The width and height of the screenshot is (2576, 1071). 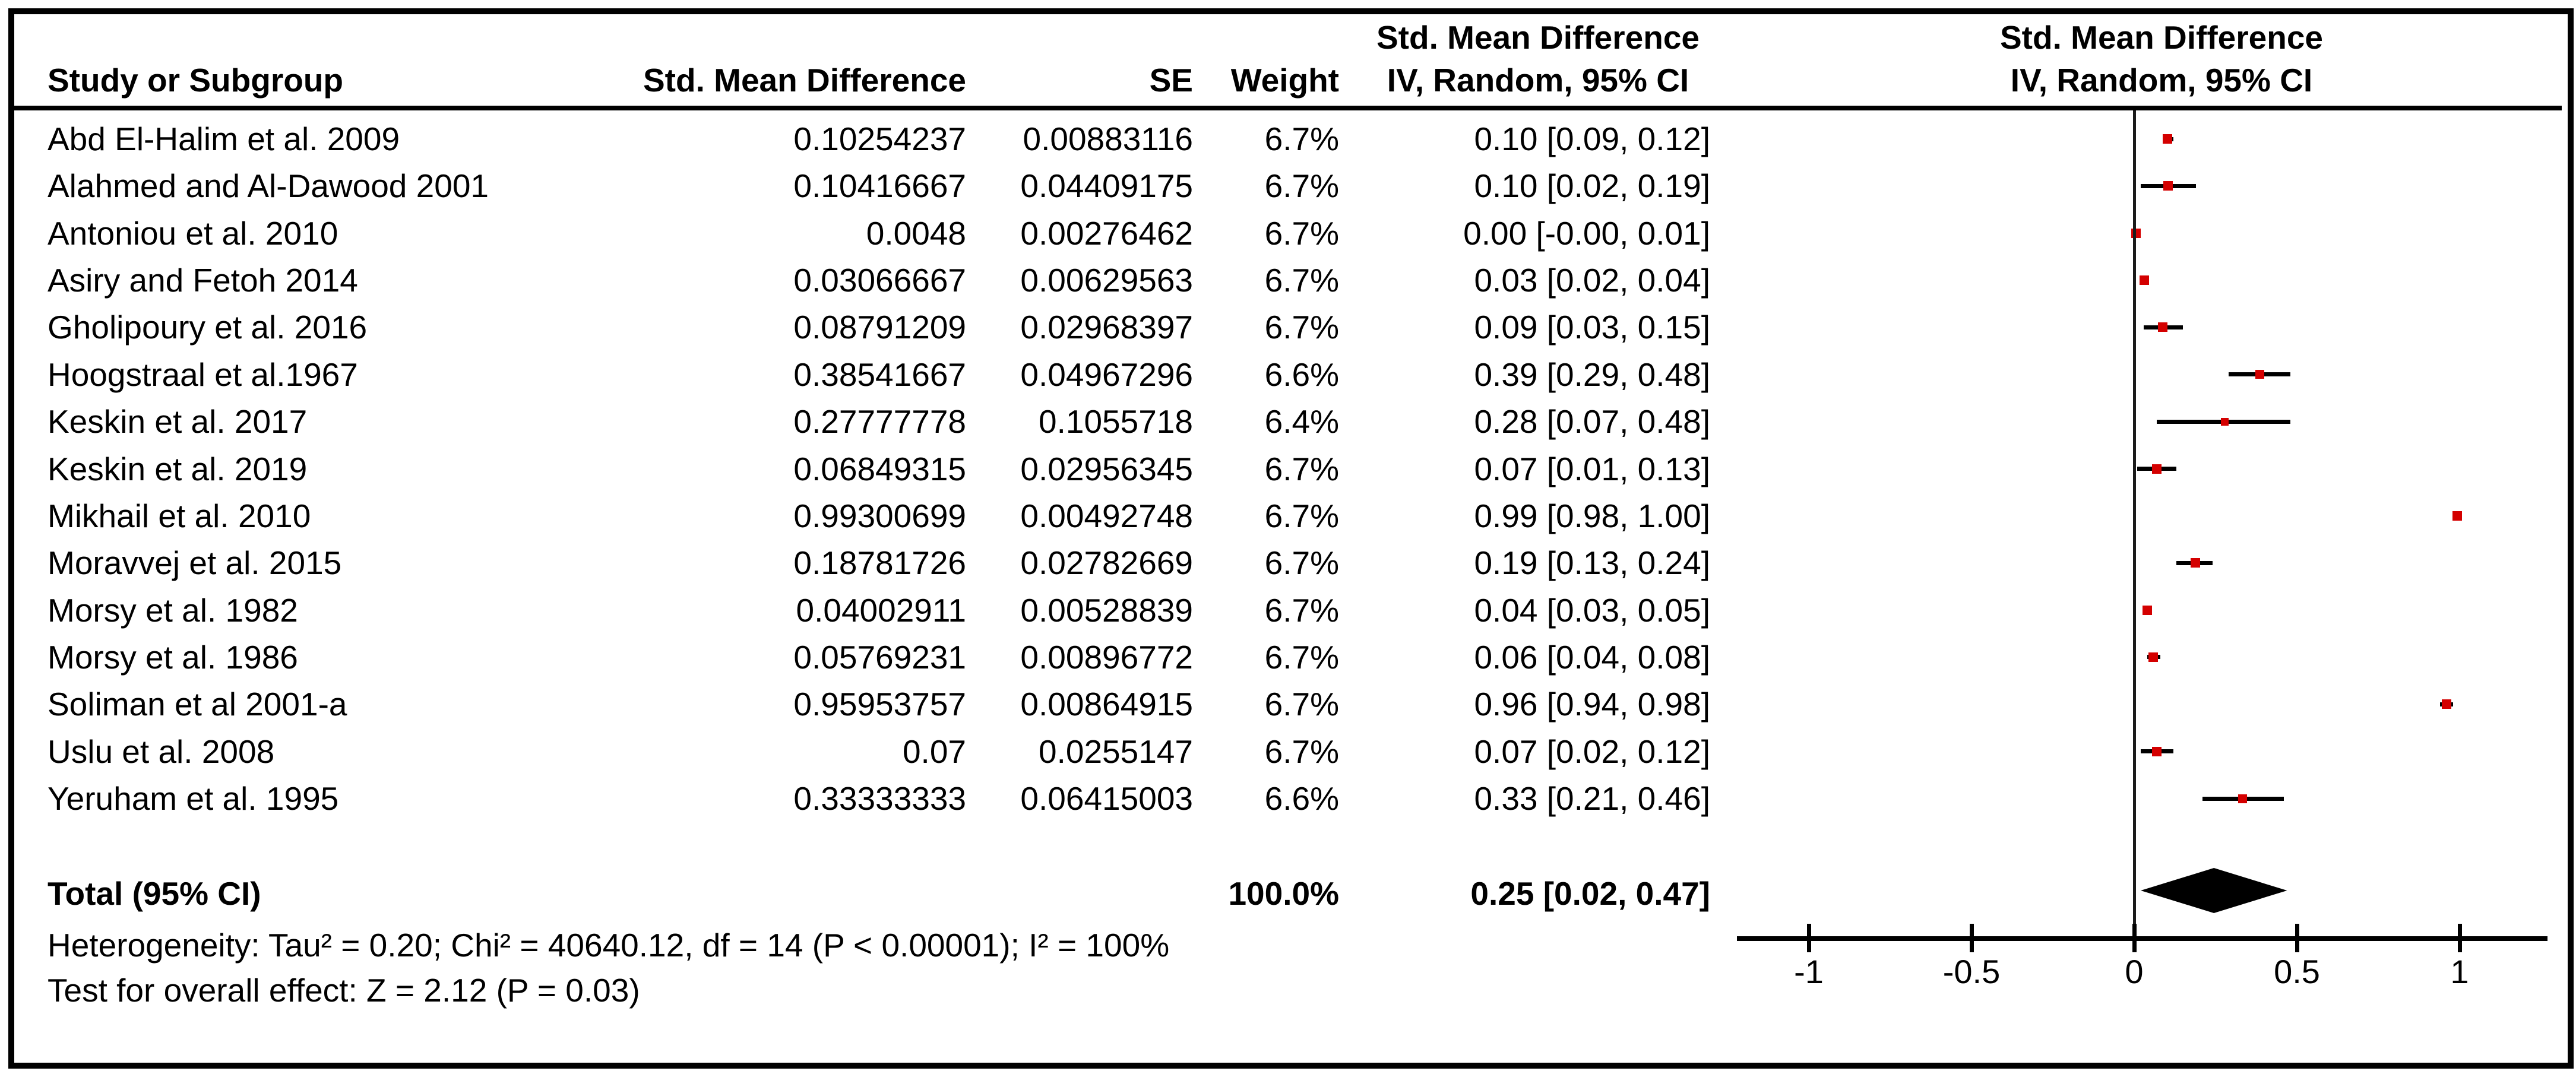 I want to click on cell-ci: 0.99 [0.98, 1.00], so click(x=1592, y=515).